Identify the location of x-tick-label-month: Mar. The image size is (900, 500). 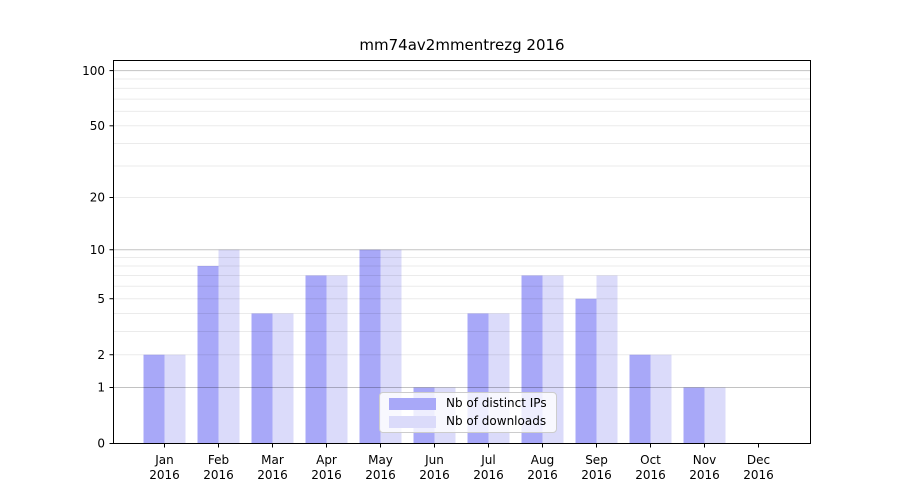
(272, 460).